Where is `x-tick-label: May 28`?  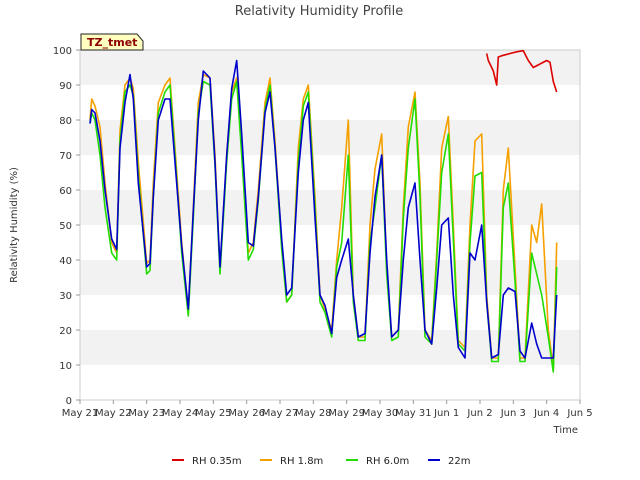 x-tick-label: May 28 is located at coordinates (313, 413).